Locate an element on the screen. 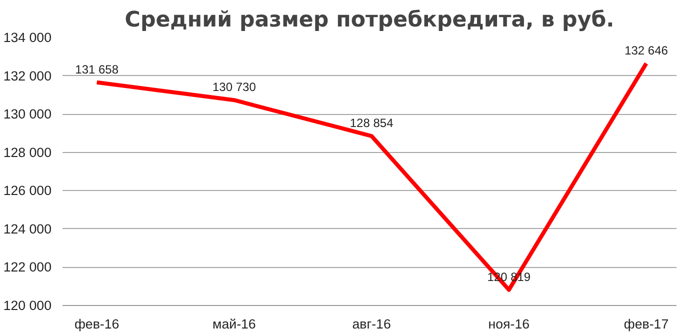 The height and width of the screenshot is (336, 698). data-label: 130 730 is located at coordinates (234, 87).